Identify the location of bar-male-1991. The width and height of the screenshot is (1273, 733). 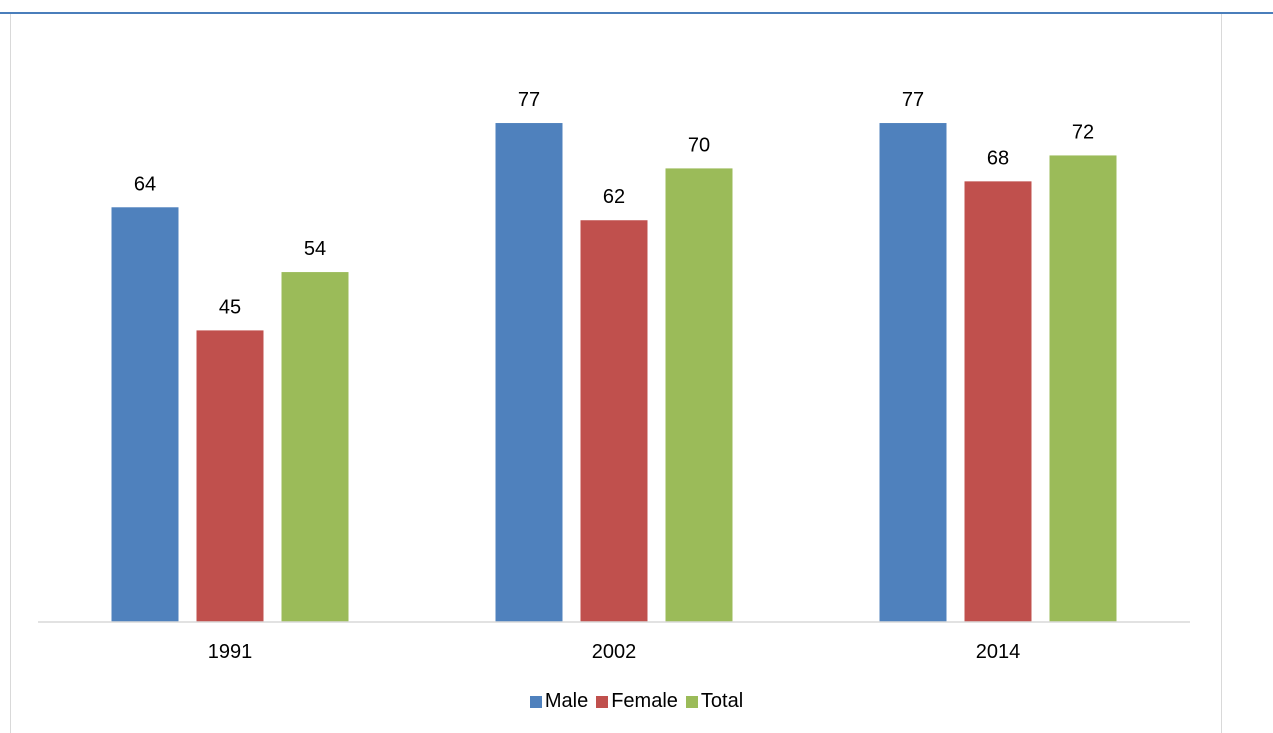
(145, 414).